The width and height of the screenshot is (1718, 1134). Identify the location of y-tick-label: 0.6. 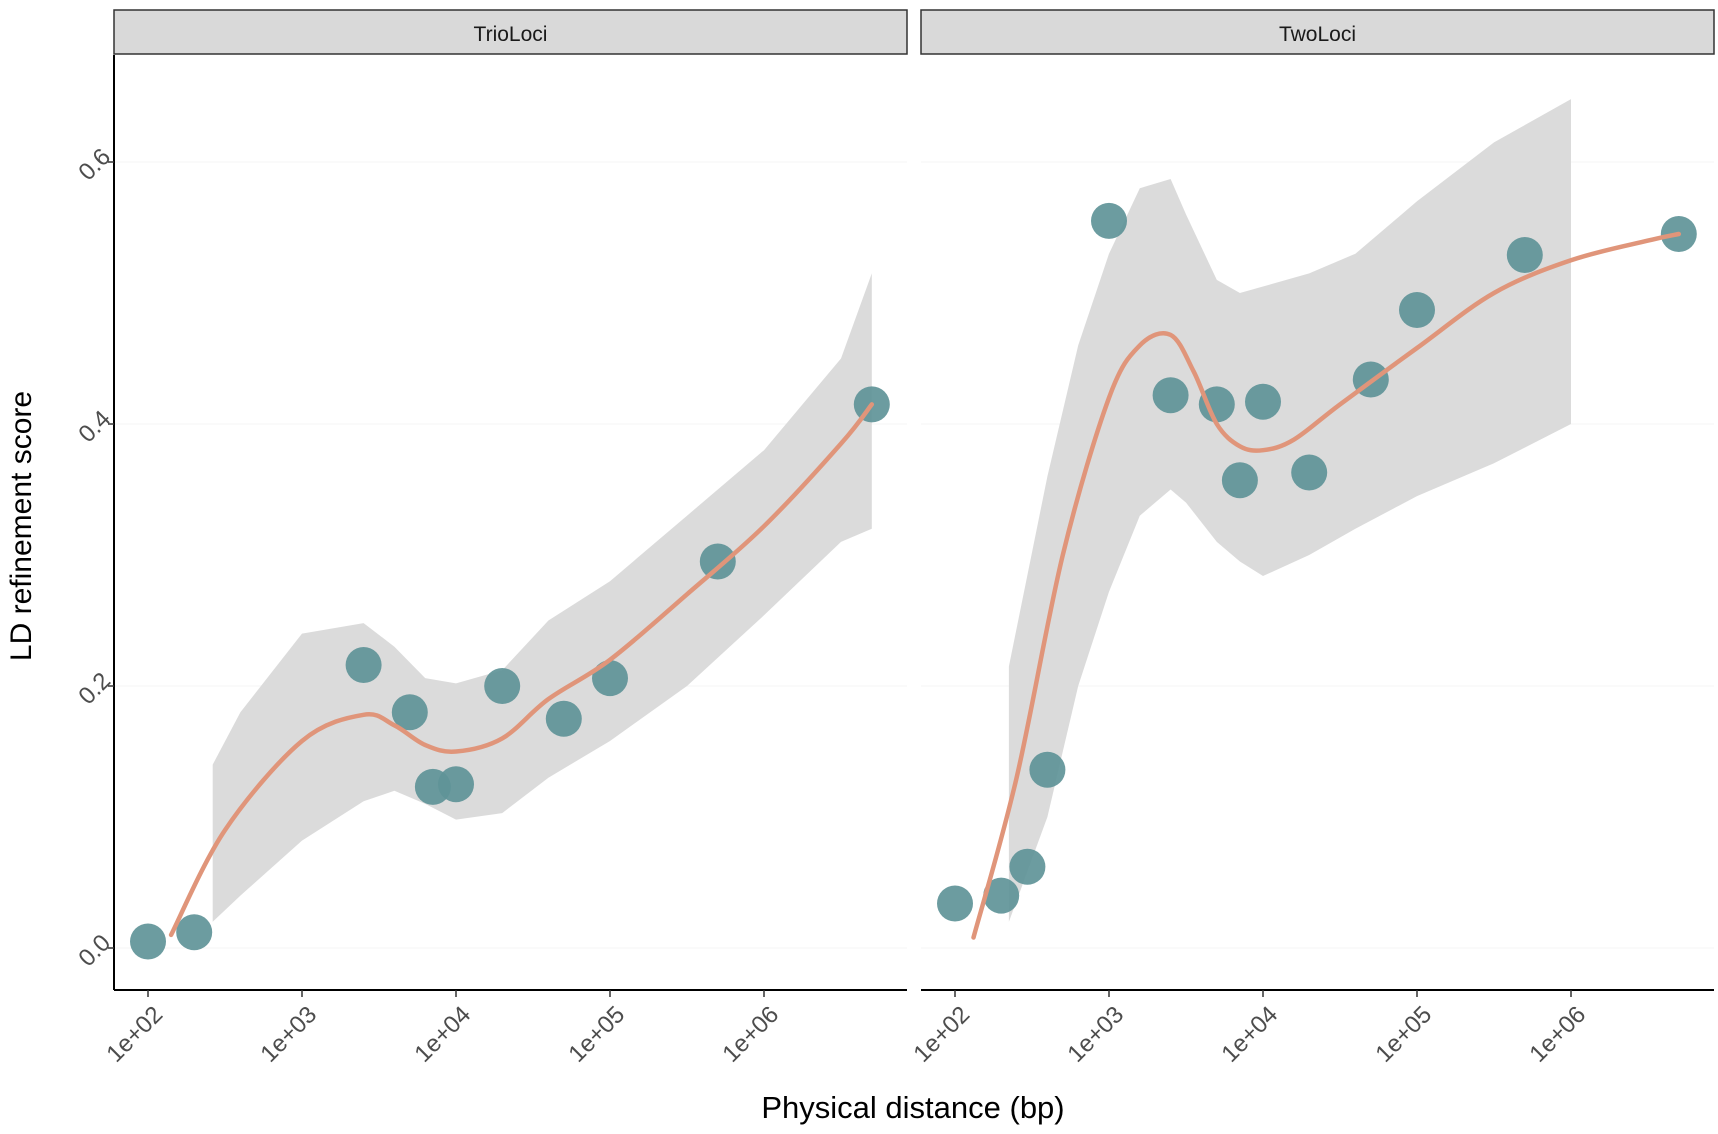
(94, 164).